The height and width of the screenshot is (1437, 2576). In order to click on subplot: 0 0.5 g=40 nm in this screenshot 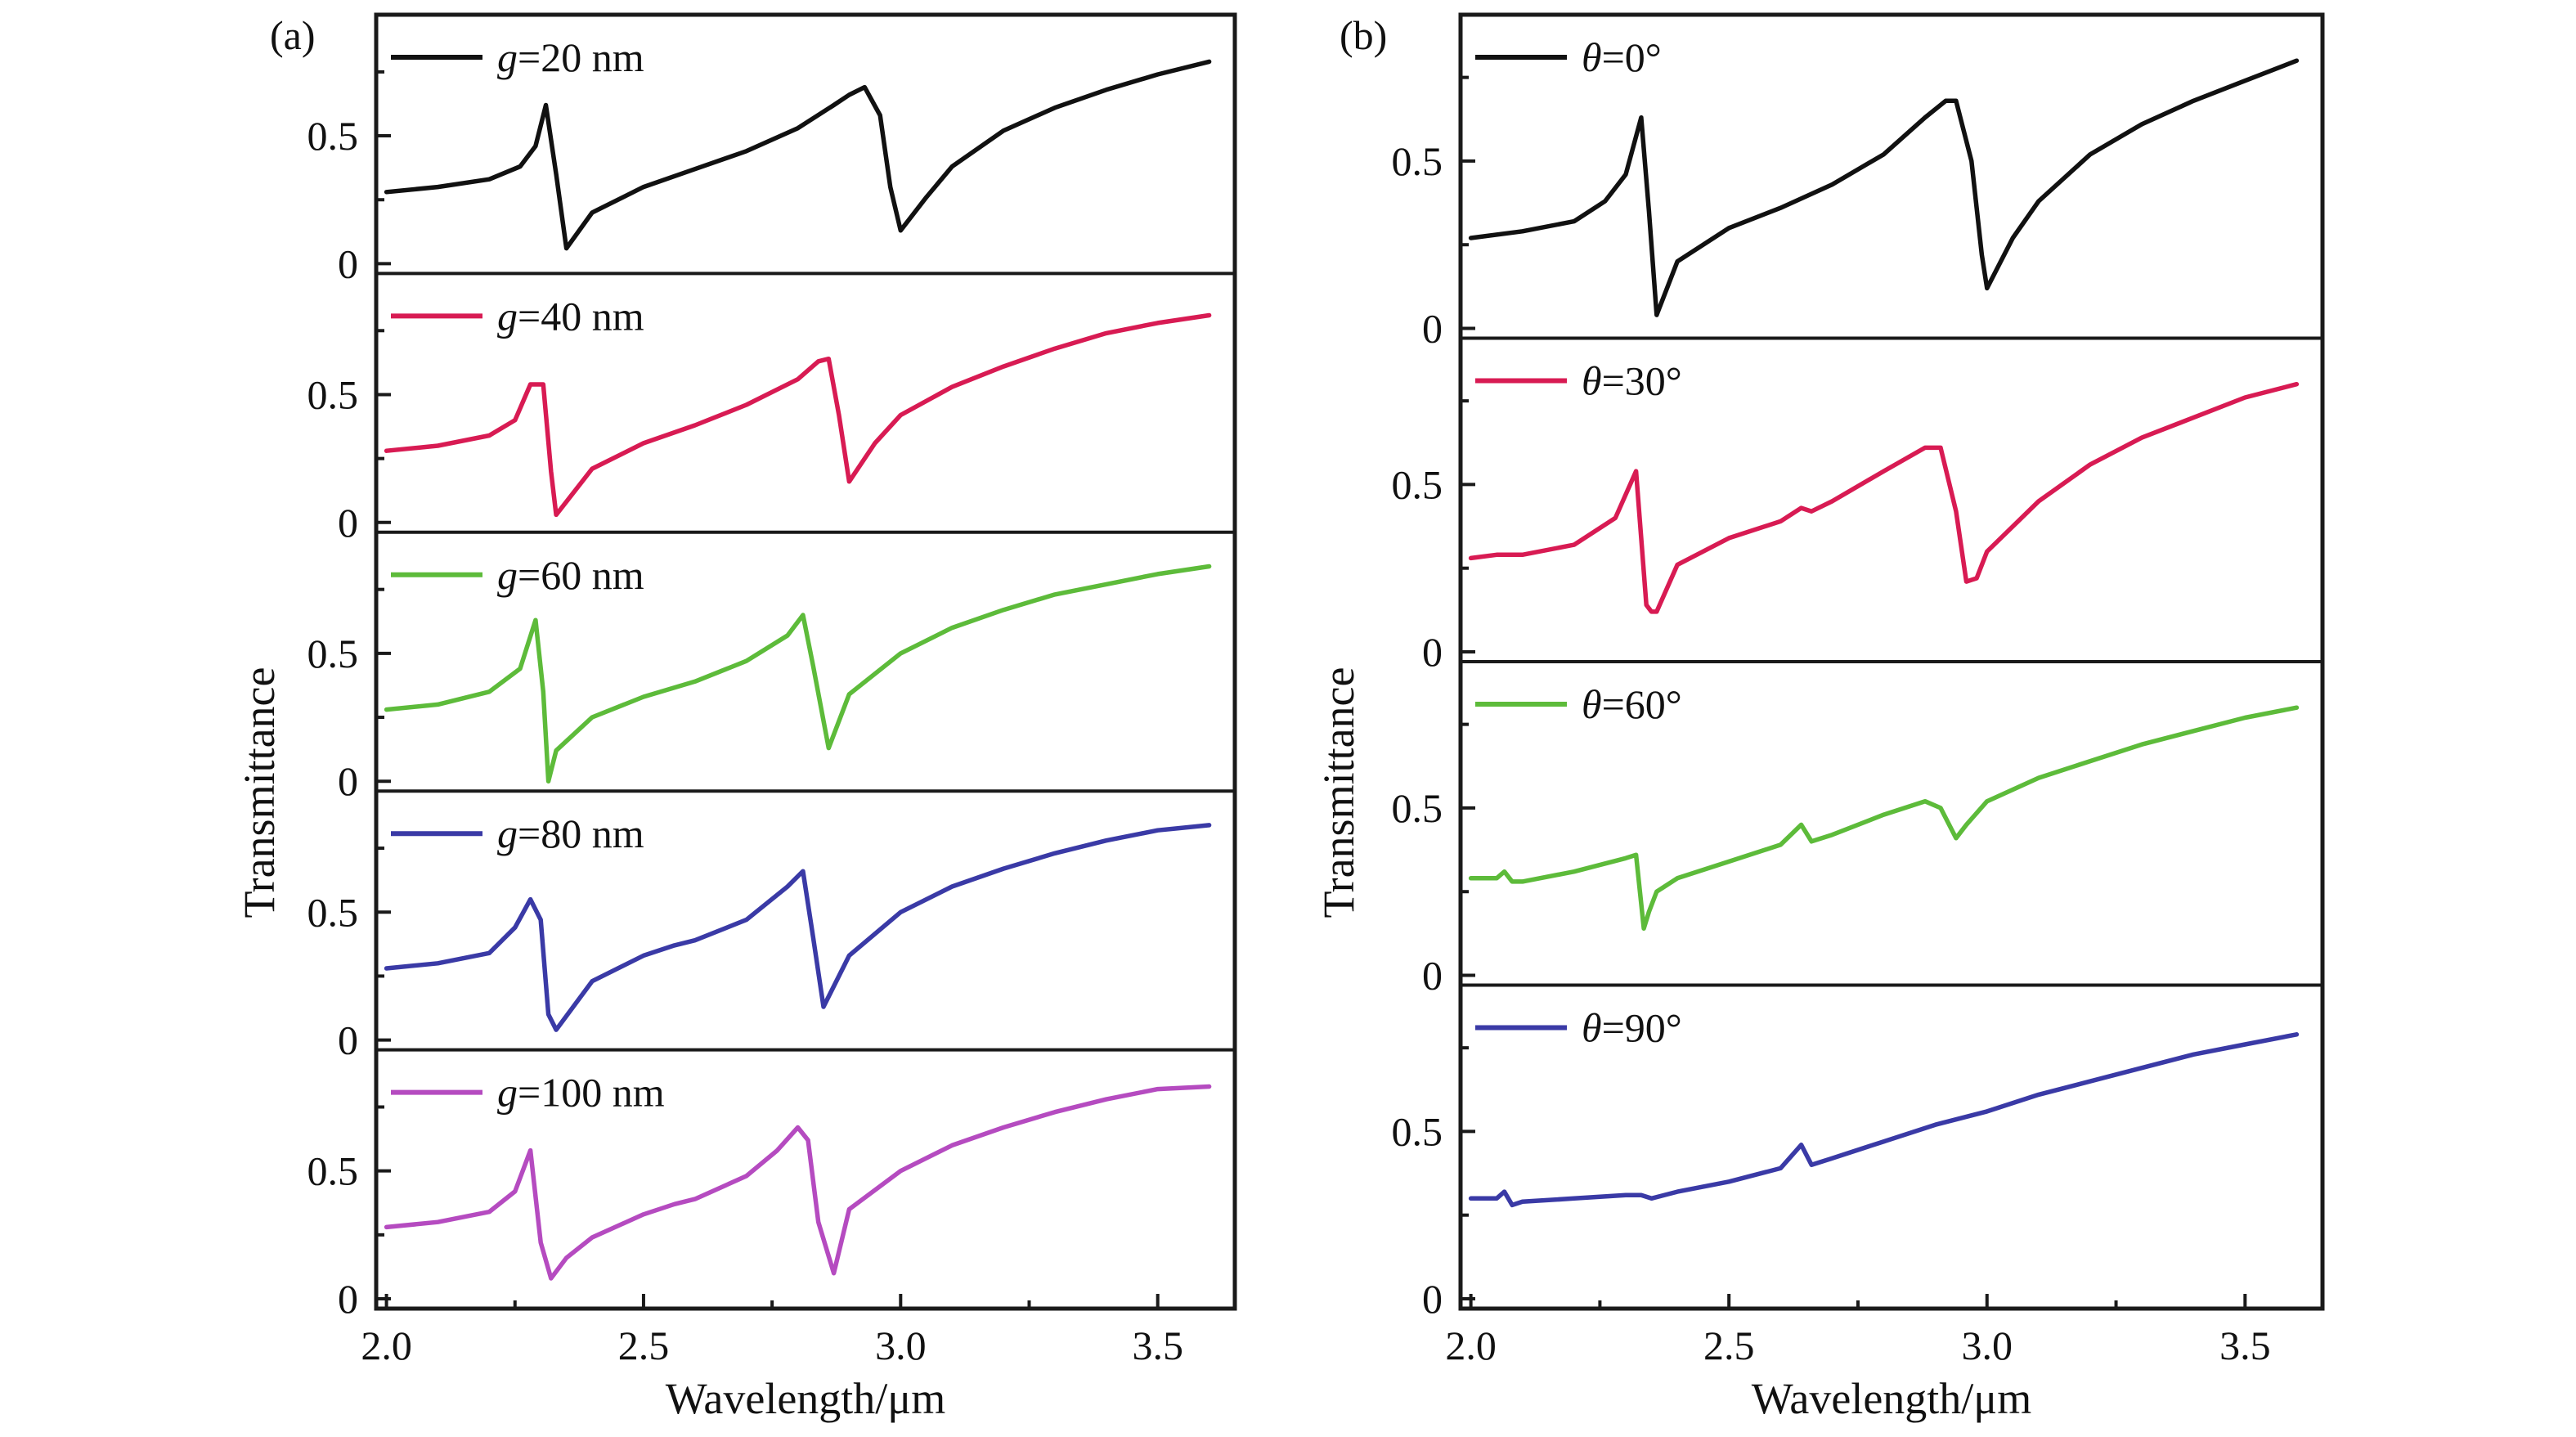, I will do `click(771, 409)`.